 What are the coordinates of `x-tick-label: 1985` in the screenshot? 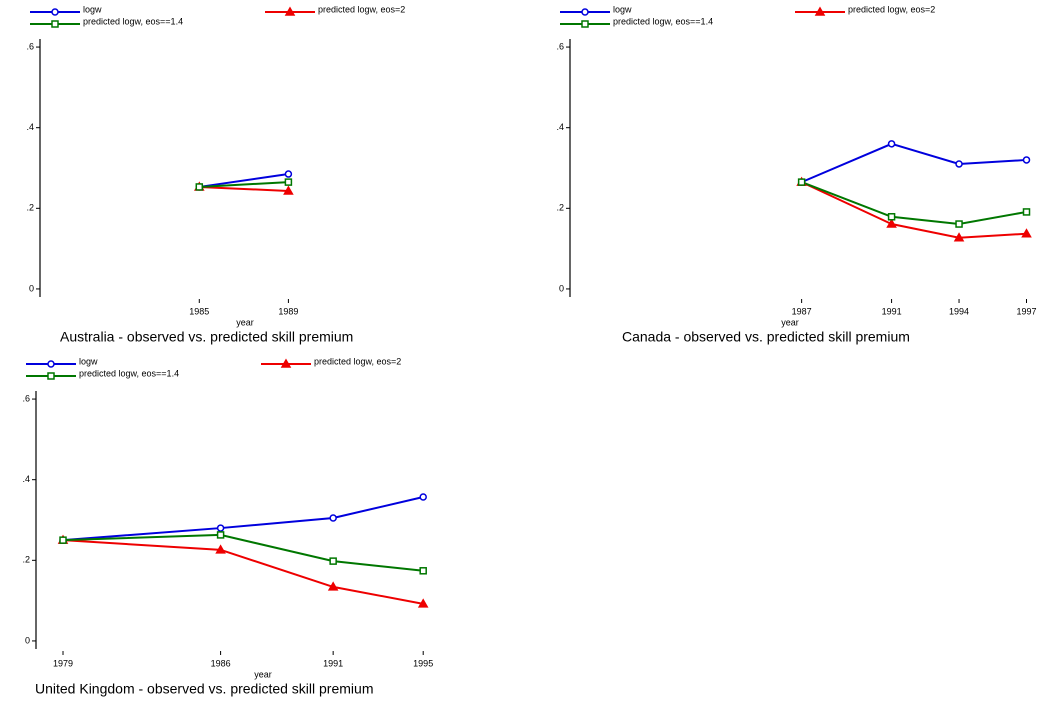 It's located at (199, 311).